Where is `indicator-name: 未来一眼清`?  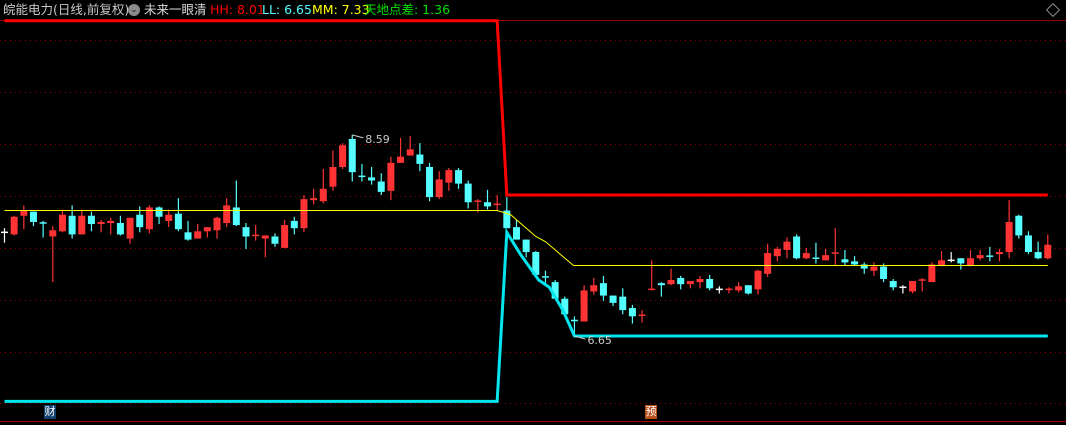 indicator-name: 未来一眼清 is located at coordinates (175, 9).